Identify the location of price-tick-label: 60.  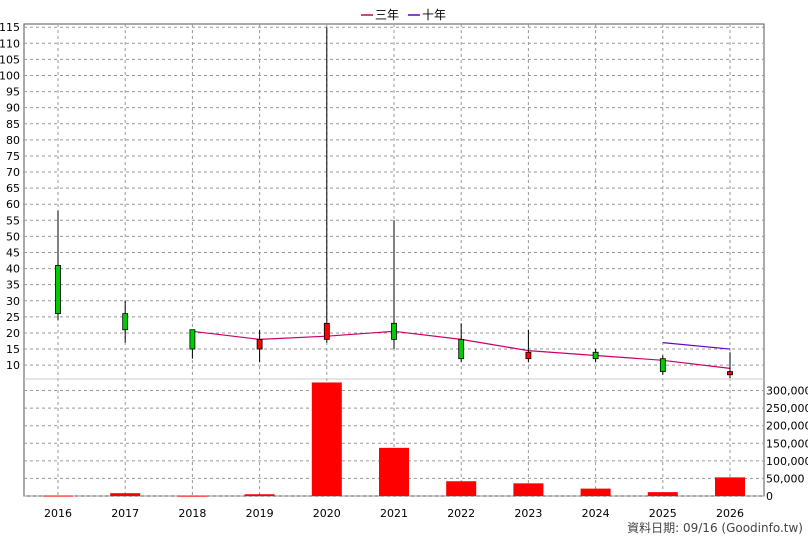
(13, 204).